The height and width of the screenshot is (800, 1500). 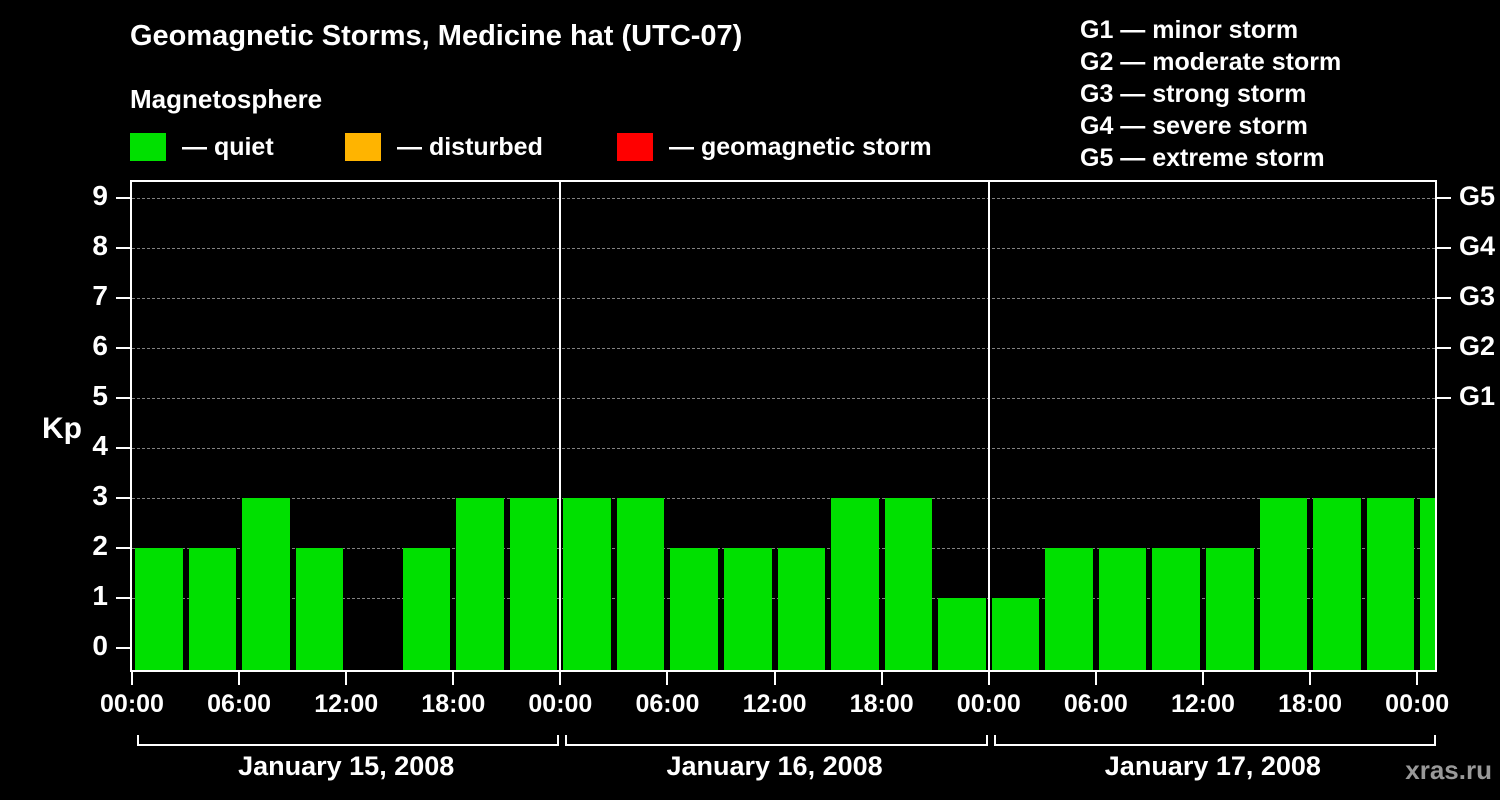 I want to click on subtitle-magnetosphere: Magnetosphere, so click(x=226, y=99).